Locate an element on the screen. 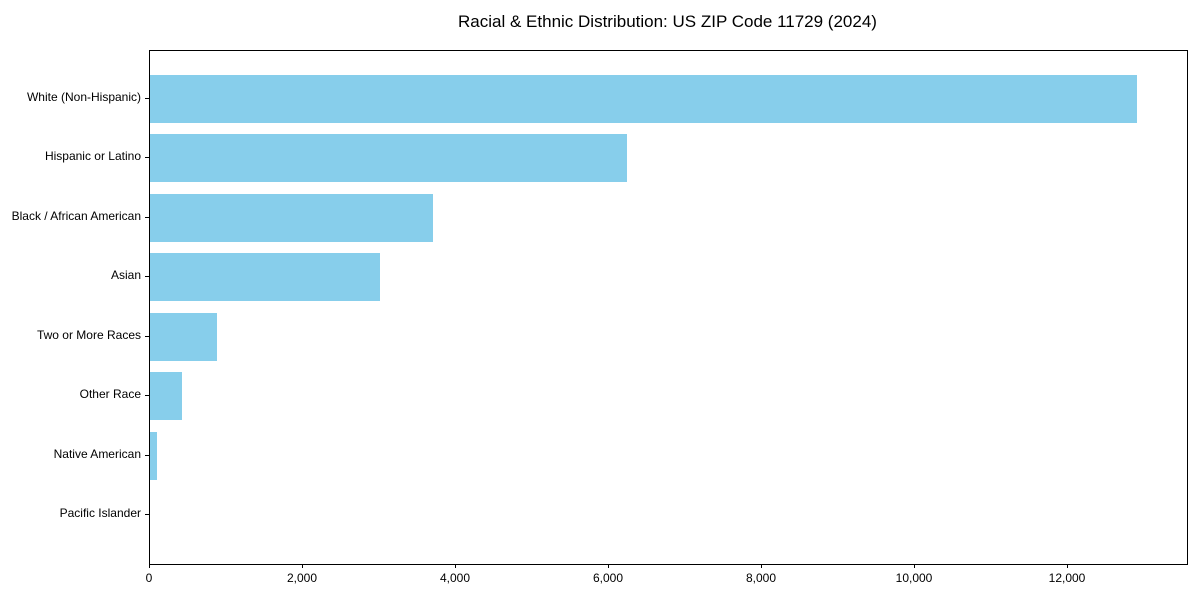 This screenshot has width=1200, height=600. category-label: Other Race is located at coordinates (110, 394).